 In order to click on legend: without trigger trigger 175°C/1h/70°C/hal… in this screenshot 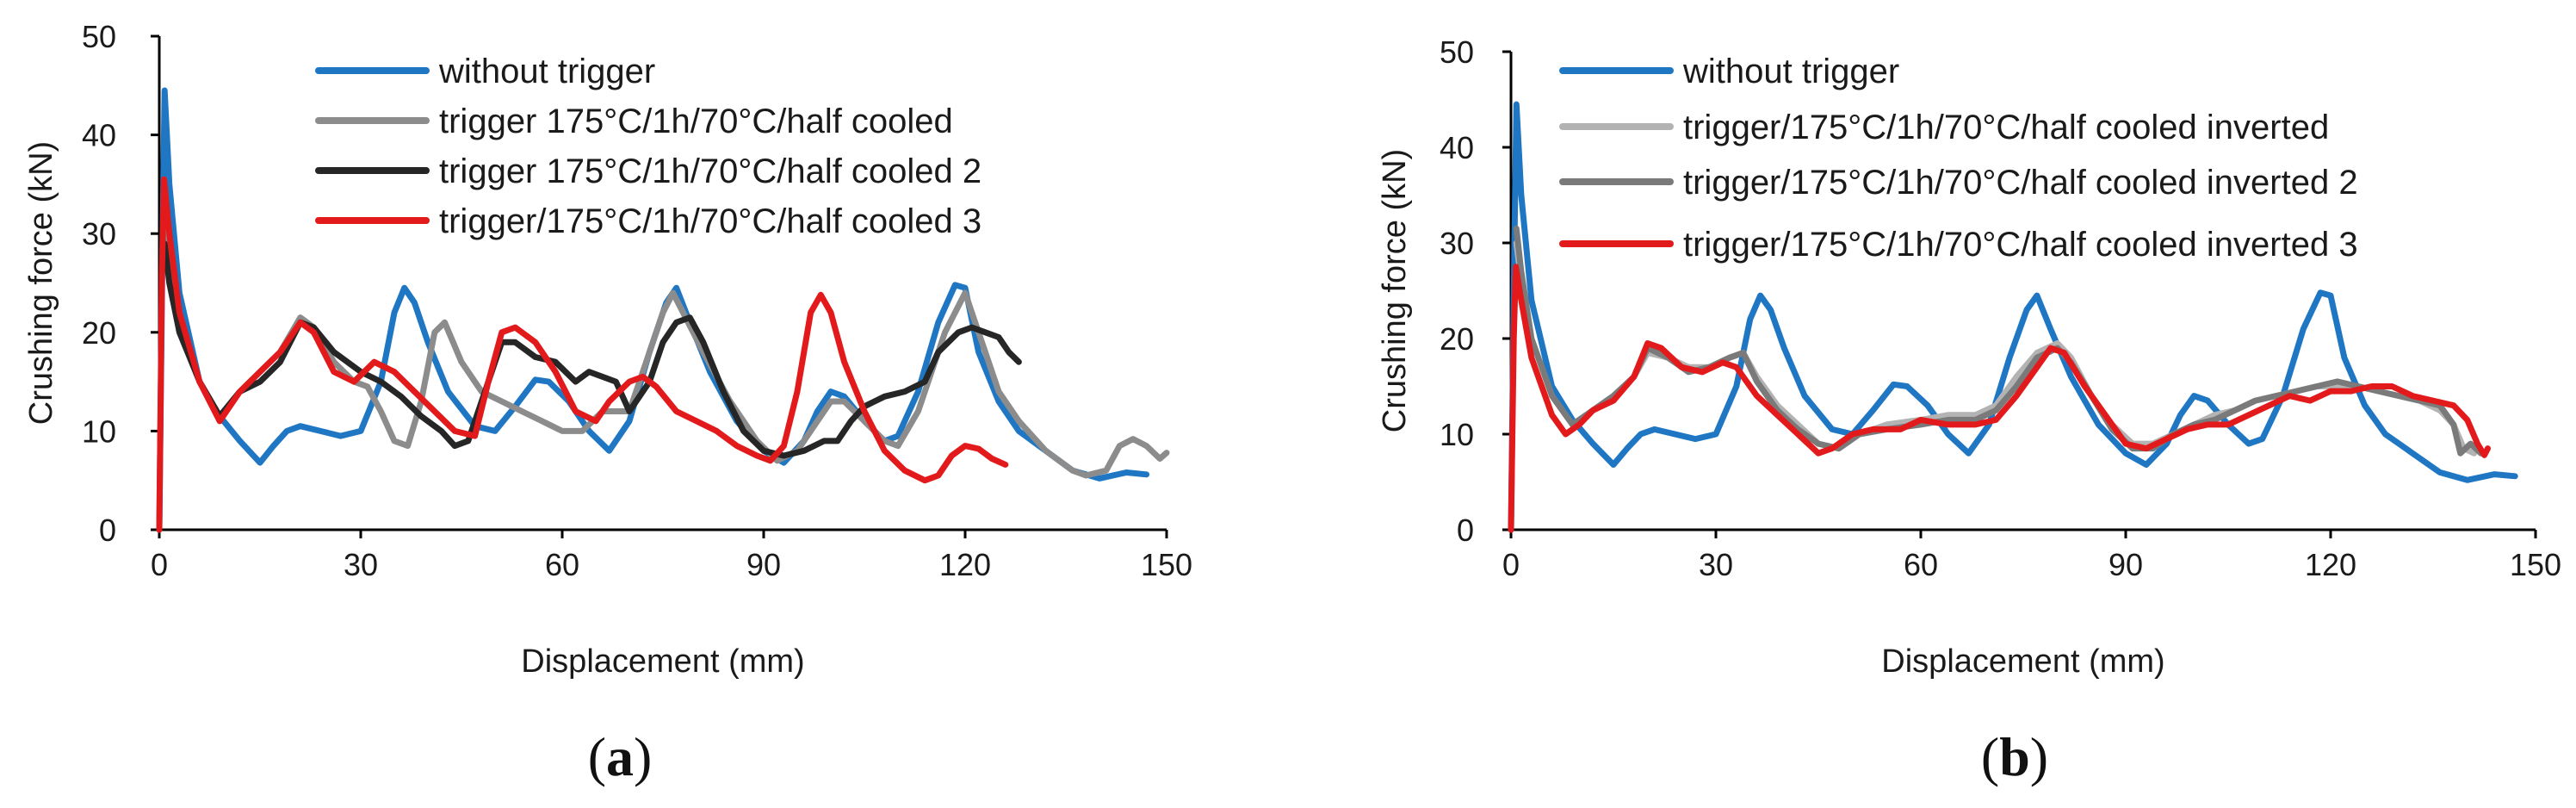, I will do `click(648, 146)`.